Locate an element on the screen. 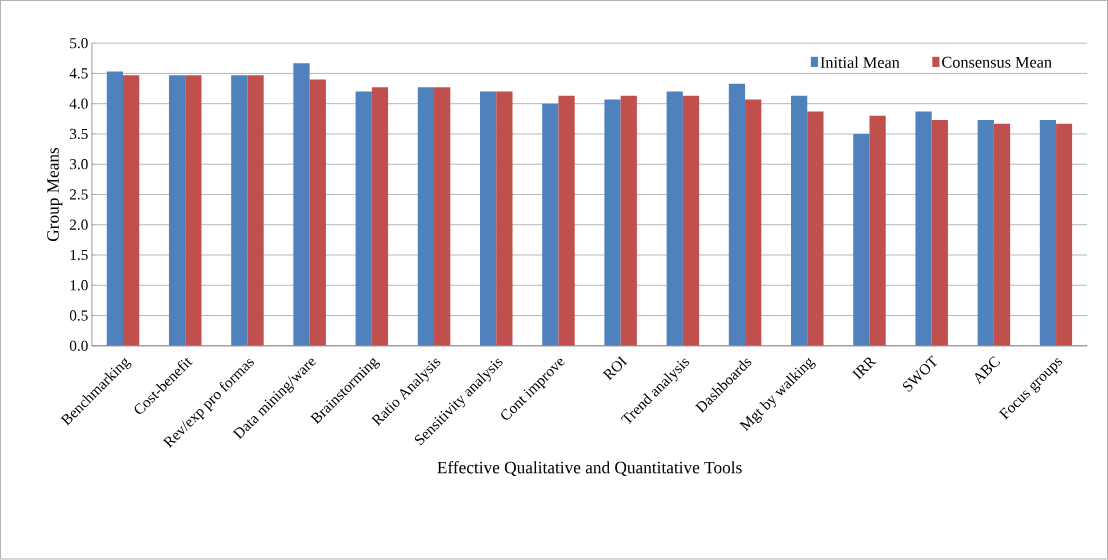  x-axis-title: Effective Qualitative and Quantitative Tools is located at coordinates (589, 469).